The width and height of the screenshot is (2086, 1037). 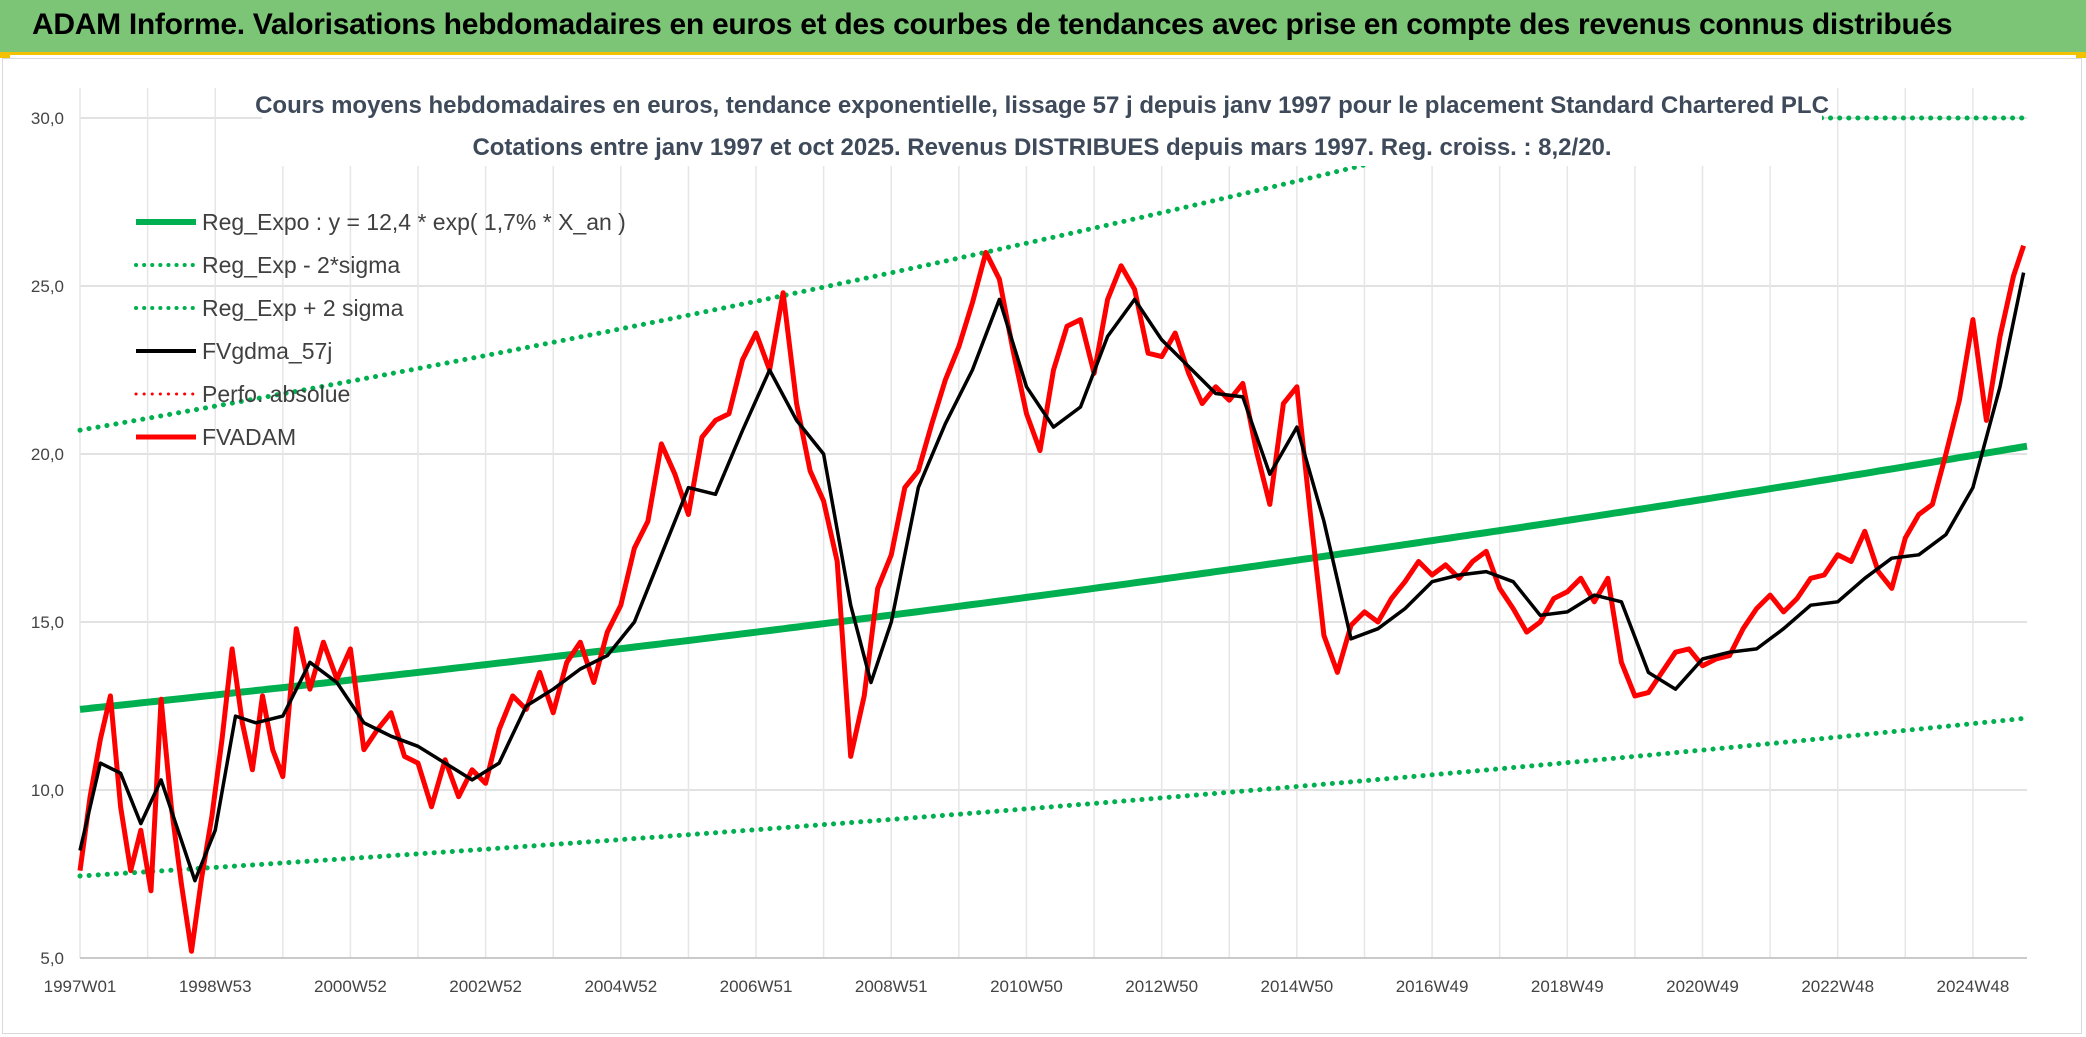 I want to click on y-tick-label: 30,0, so click(x=47, y=118).